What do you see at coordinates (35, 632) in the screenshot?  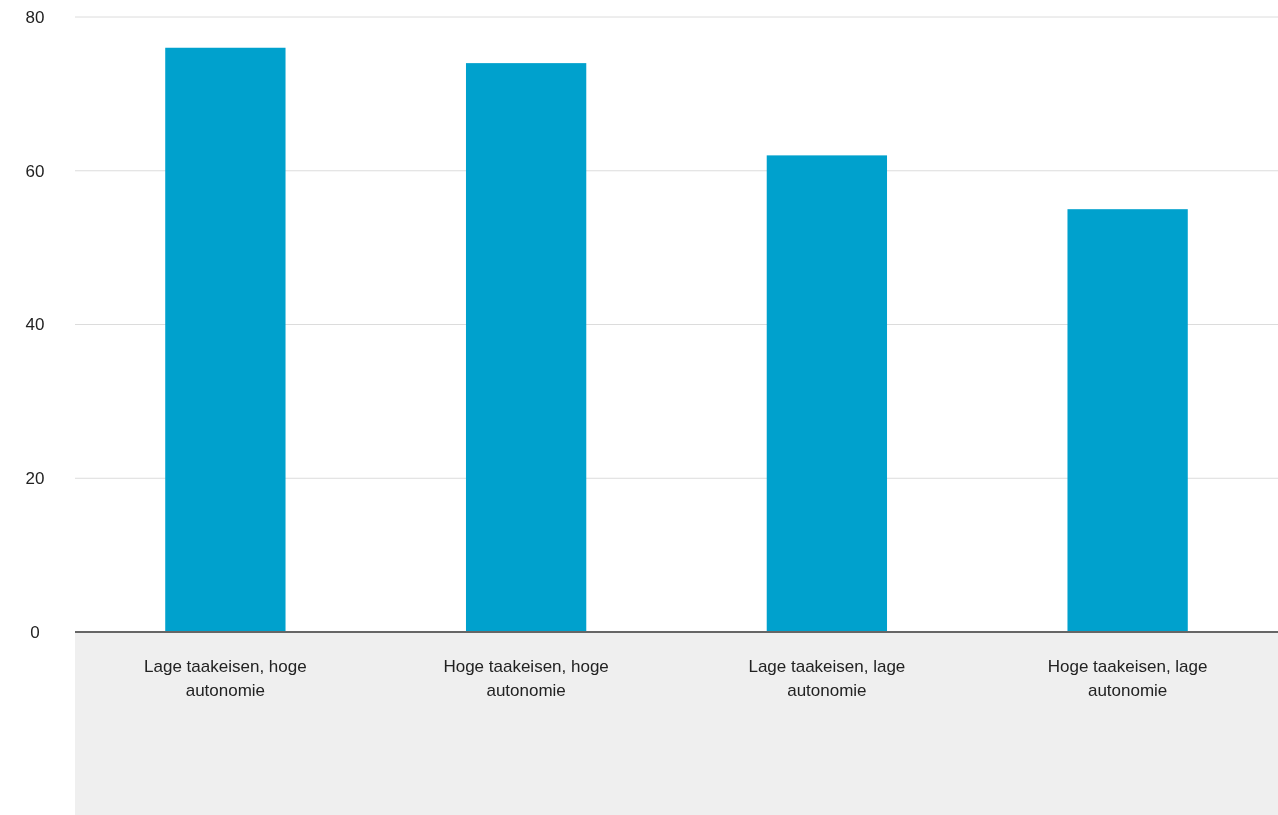 I see `y-tick-label: 0` at bounding box center [35, 632].